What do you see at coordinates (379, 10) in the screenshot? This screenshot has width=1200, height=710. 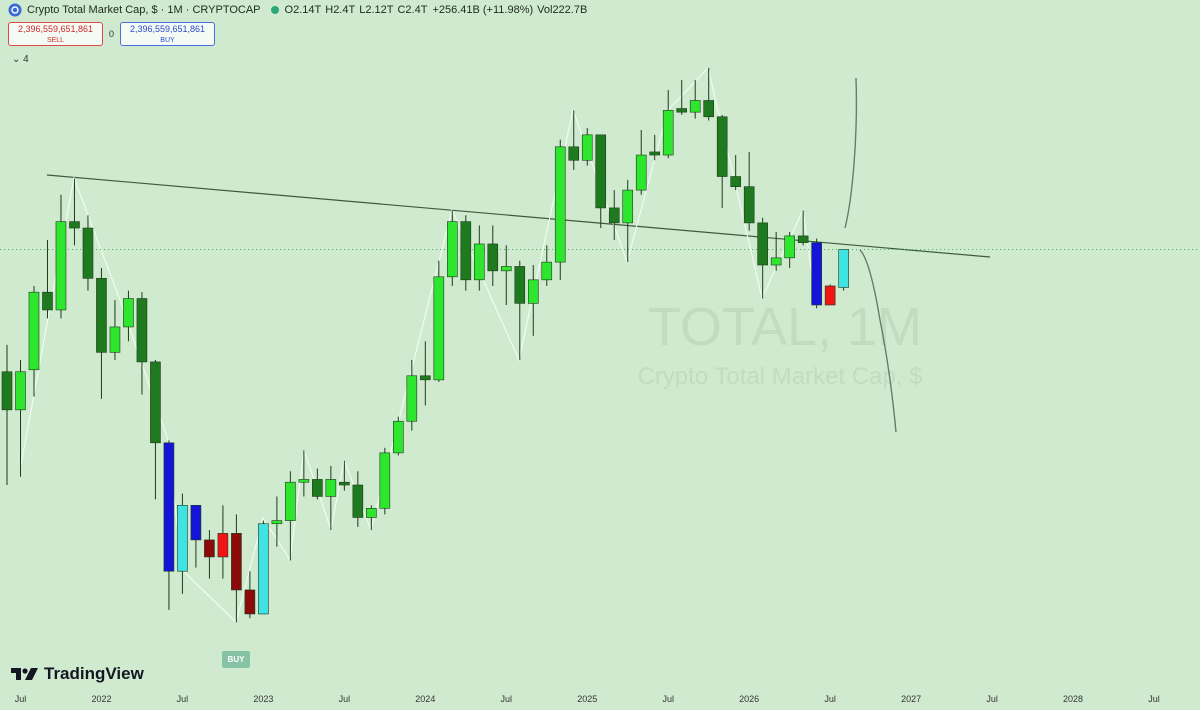 I see `ohlc-value: 2.12T` at bounding box center [379, 10].